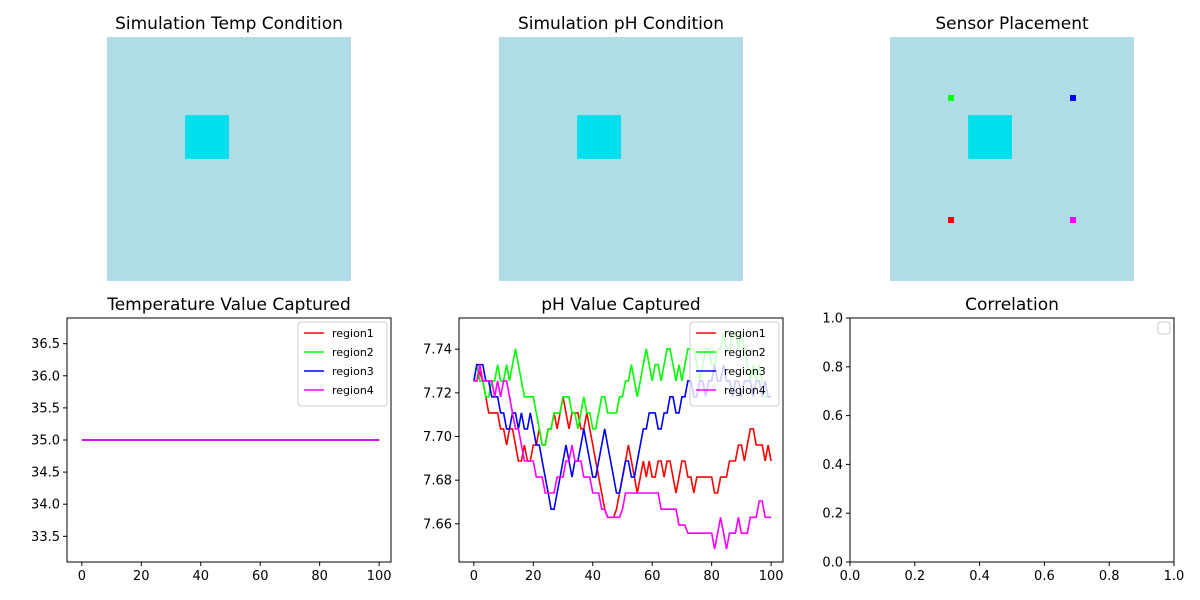  Describe the element at coordinates (1174, 576) in the screenshot. I see `correlation-x-tick-label: 1.0` at that location.